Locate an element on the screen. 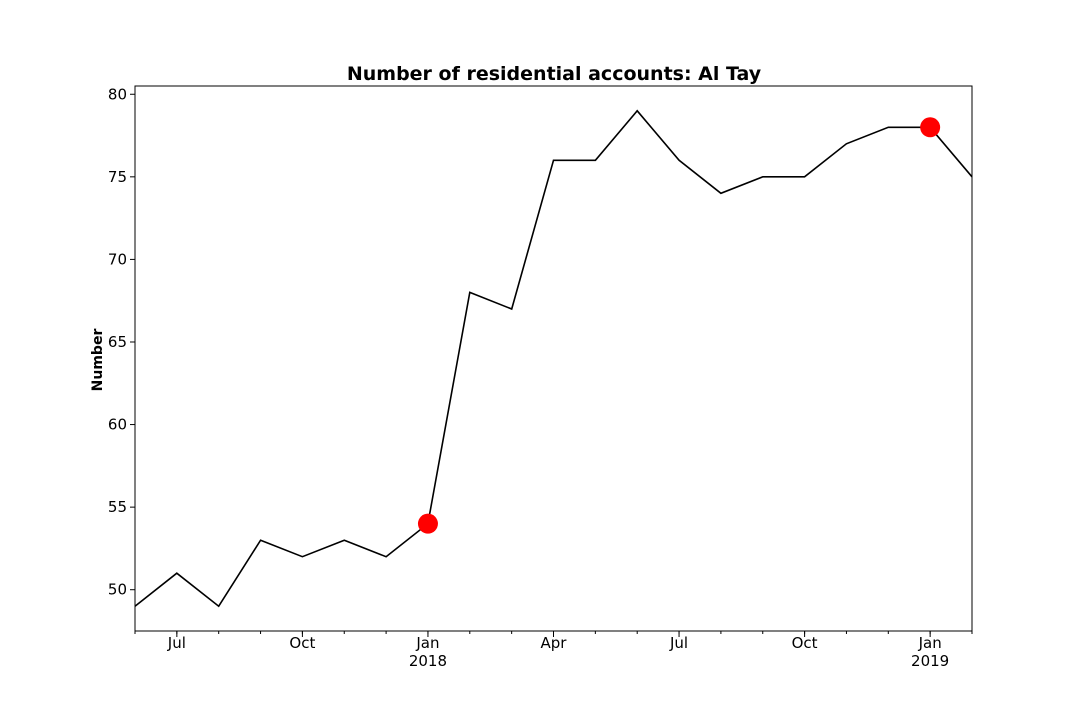  y-axis-label: Number is located at coordinates (98, 360).